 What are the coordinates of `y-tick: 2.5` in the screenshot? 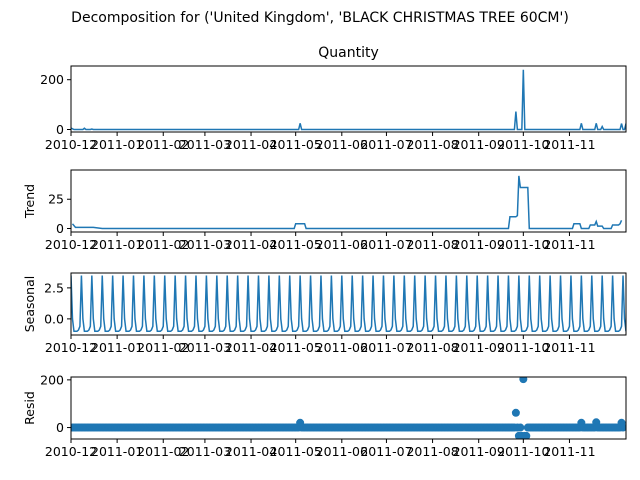 It's located at (57, 287).